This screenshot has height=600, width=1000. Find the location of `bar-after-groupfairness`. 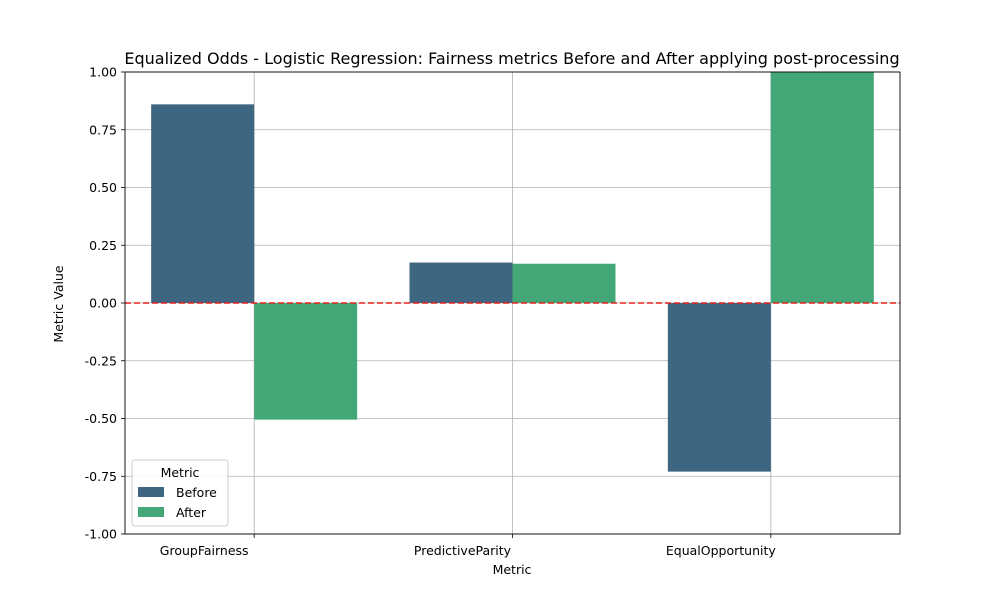

bar-after-groupfairness is located at coordinates (306, 361).